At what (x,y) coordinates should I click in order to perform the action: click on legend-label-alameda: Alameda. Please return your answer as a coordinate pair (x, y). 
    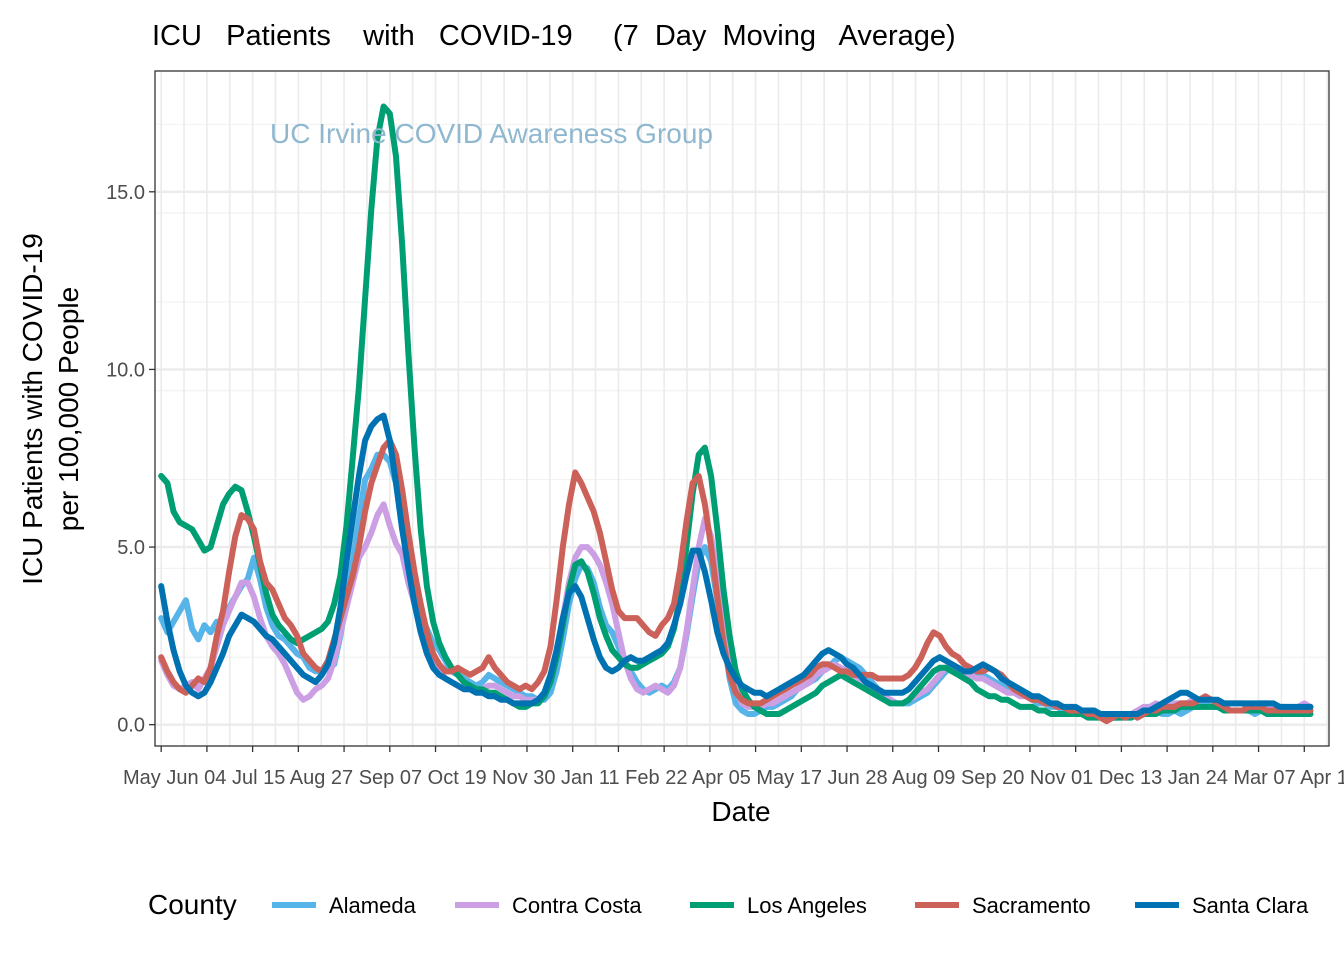
    Looking at the image, I should click on (373, 905).